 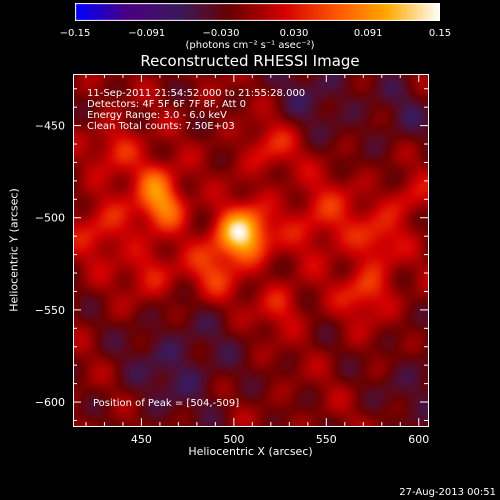 What do you see at coordinates (147, 33) in the screenshot?
I see `colorbar-tick-label: −0.091` at bounding box center [147, 33].